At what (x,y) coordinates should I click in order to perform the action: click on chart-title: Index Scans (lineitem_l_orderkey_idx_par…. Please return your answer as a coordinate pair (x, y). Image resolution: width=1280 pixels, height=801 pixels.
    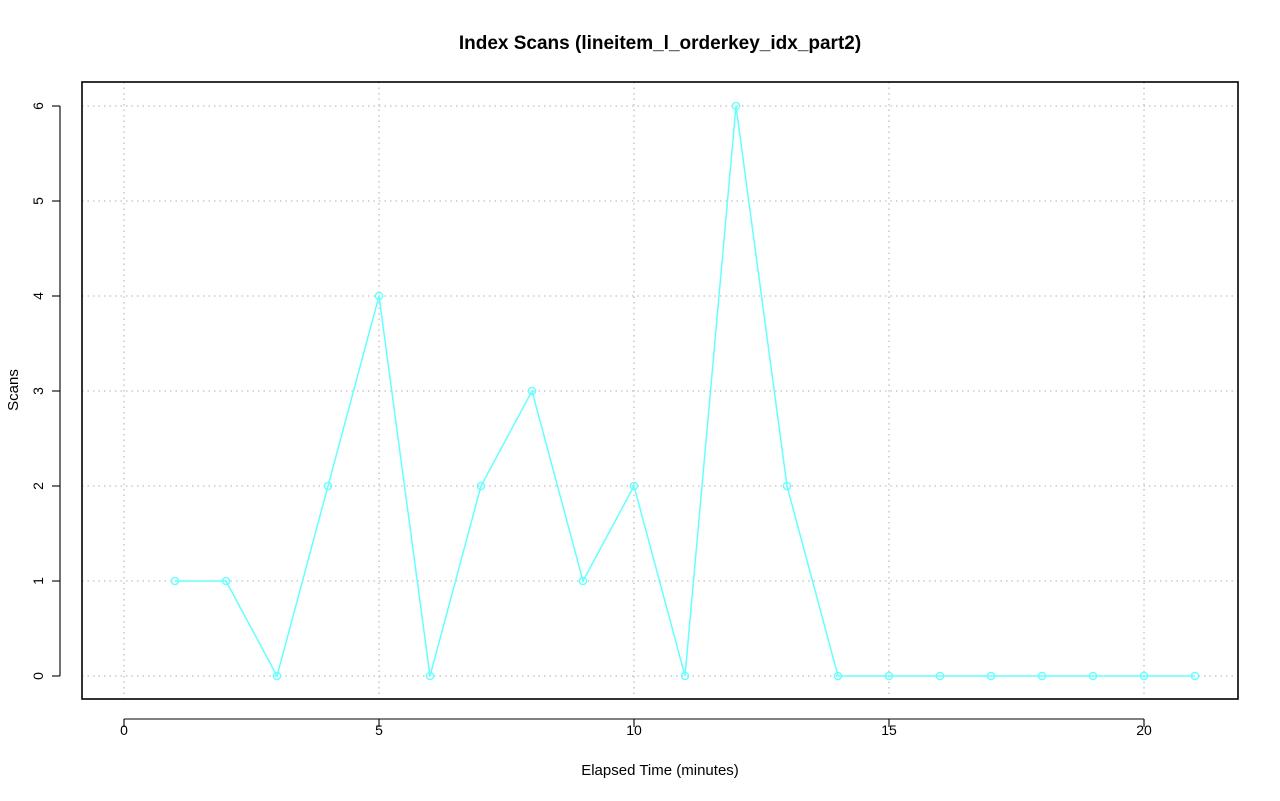
    Looking at the image, I should click on (660, 43).